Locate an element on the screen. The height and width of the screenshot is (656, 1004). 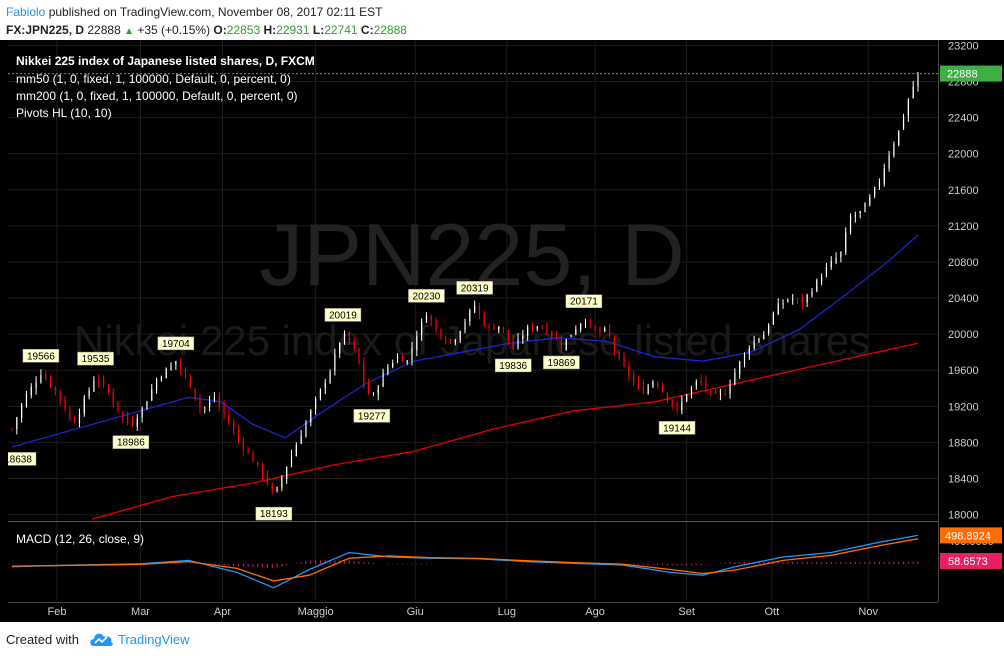
last-price: 22888 is located at coordinates (104, 30).